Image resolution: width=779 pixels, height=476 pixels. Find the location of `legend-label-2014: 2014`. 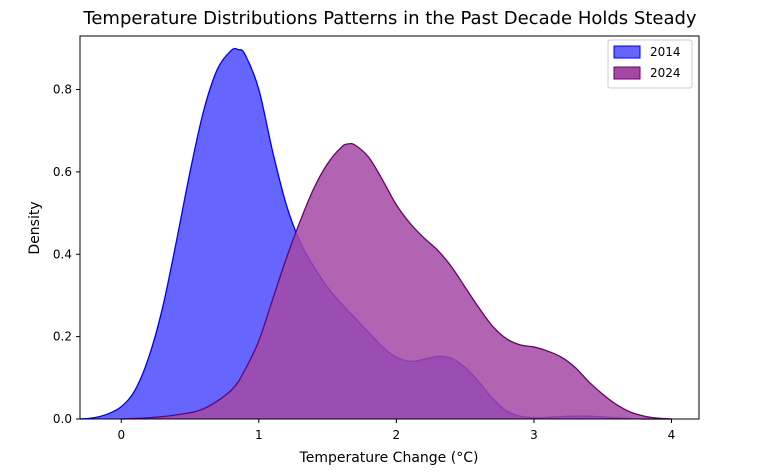

legend-label-2014: 2014 is located at coordinates (665, 52).